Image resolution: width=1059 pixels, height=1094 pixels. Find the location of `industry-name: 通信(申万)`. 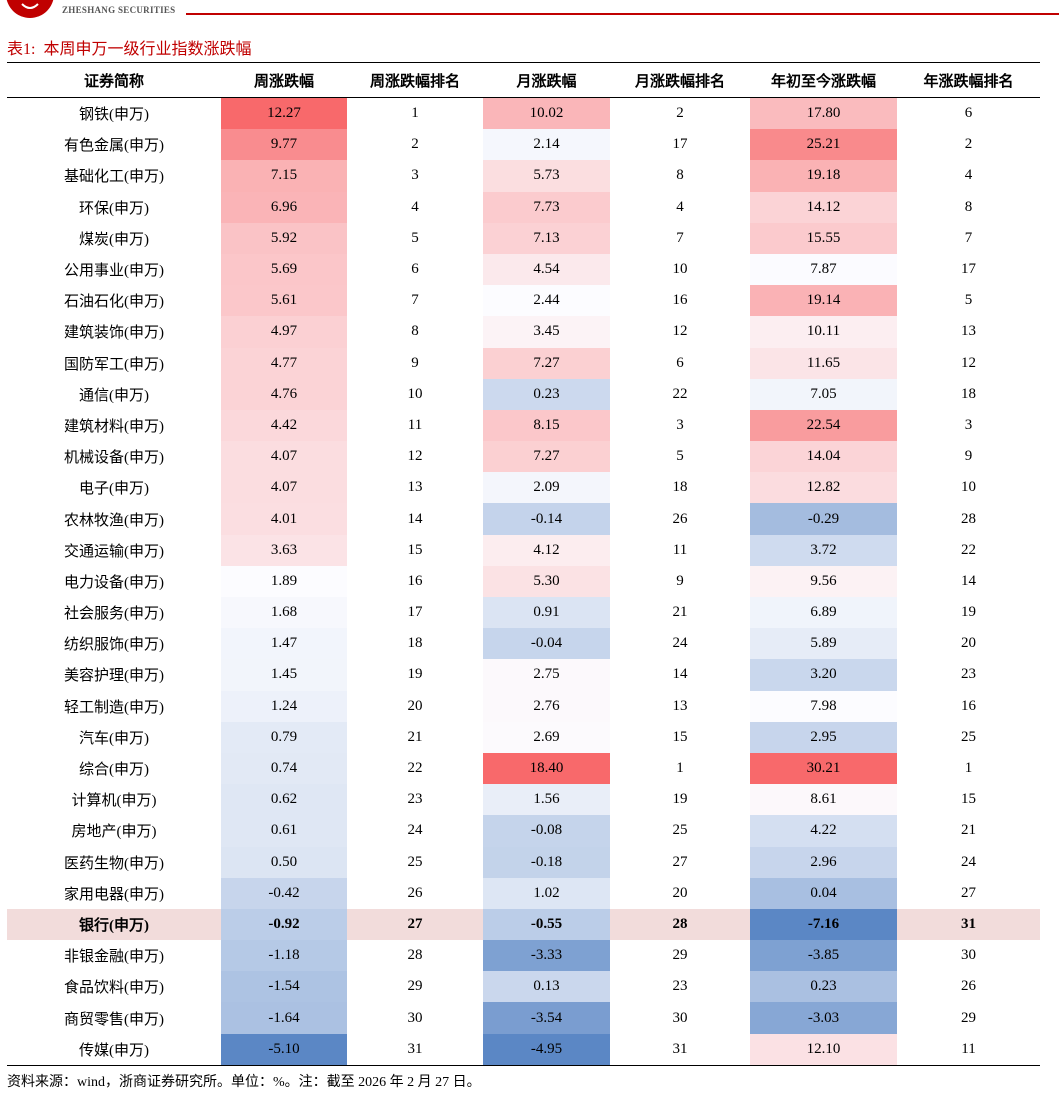

industry-name: 通信(申万) is located at coordinates (114, 395).